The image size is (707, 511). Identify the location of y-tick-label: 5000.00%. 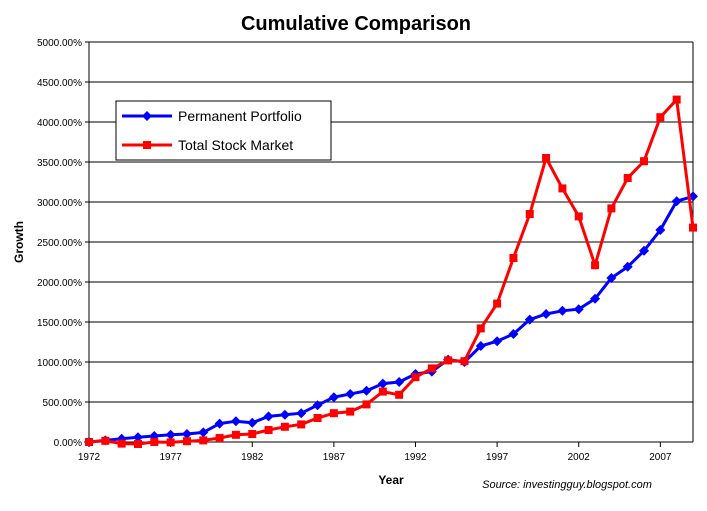
(59, 43).